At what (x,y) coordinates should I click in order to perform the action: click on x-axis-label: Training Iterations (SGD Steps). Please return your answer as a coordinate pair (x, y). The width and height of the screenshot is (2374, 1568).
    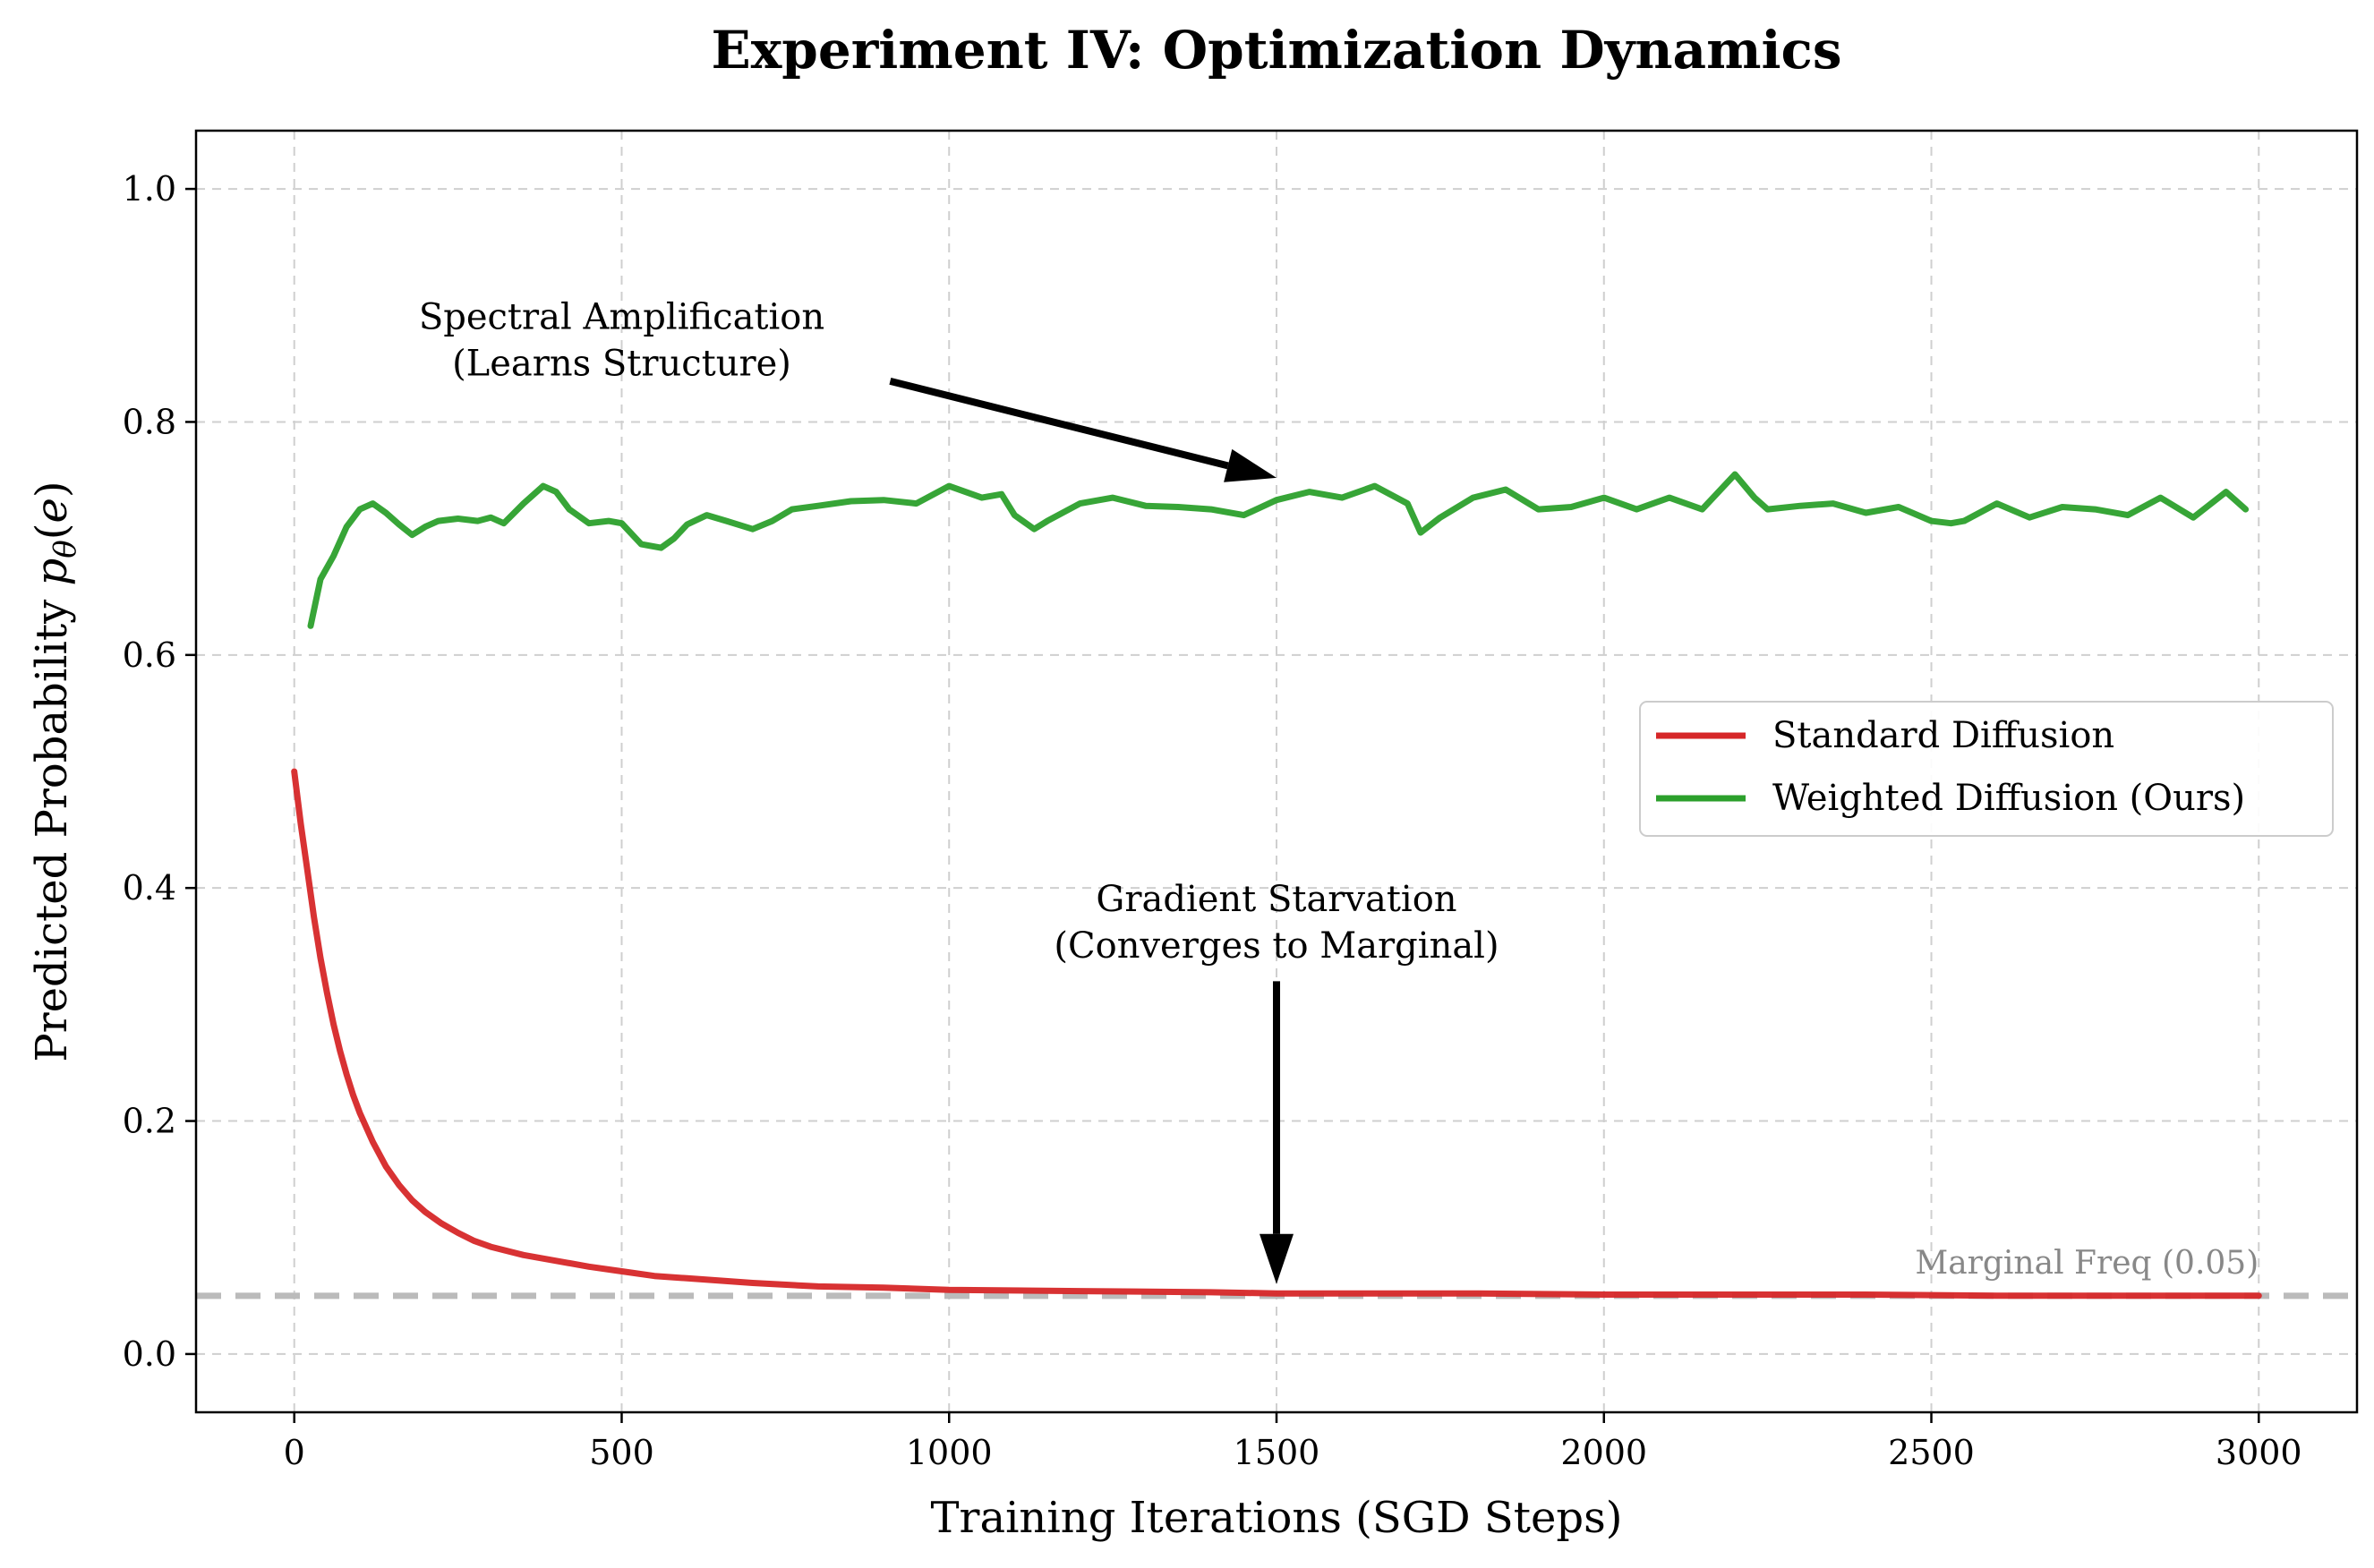
    Looking at the image, I should click on (1276, 1518).